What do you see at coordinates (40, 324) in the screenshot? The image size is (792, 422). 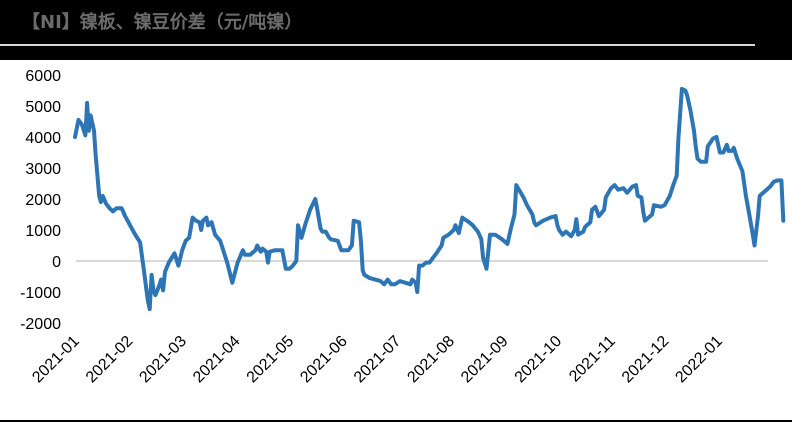 I see `y-tick-label: -2000` at bounding box center [40, 324].